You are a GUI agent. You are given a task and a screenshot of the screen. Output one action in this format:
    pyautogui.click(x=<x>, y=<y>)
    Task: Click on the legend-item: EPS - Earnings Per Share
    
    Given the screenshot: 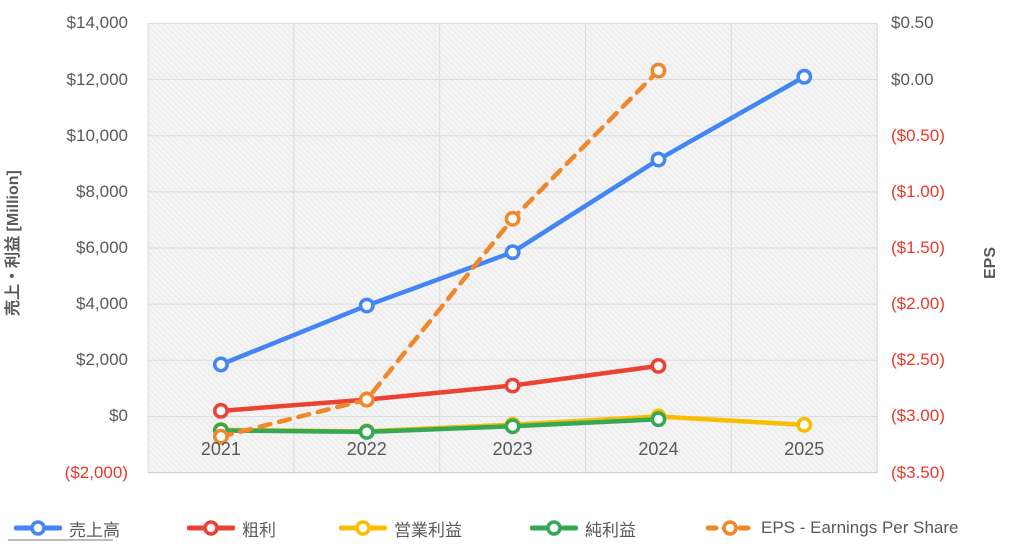 What is the action you would take?
    pyautogui.click(x=832, y=528)
    